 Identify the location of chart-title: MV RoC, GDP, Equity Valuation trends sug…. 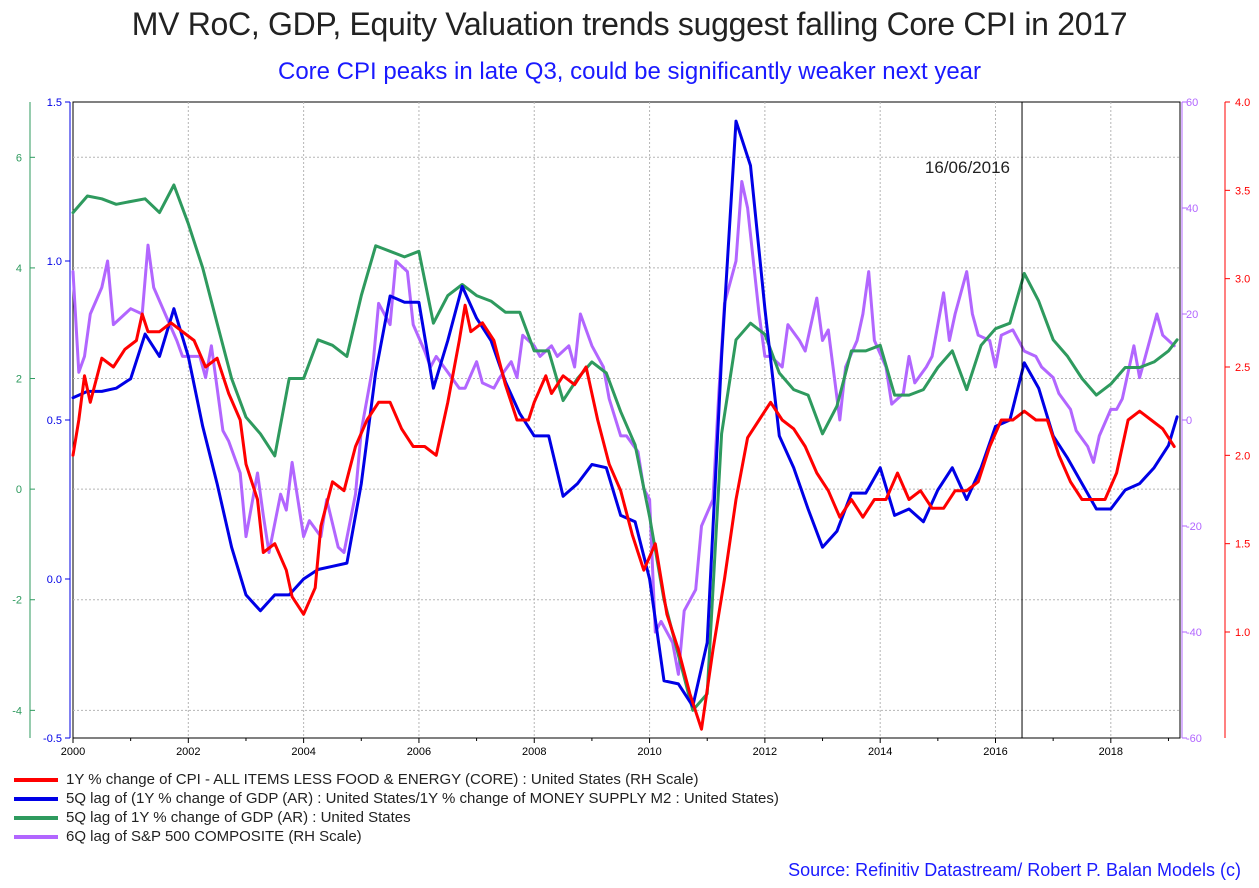
(629, 24).